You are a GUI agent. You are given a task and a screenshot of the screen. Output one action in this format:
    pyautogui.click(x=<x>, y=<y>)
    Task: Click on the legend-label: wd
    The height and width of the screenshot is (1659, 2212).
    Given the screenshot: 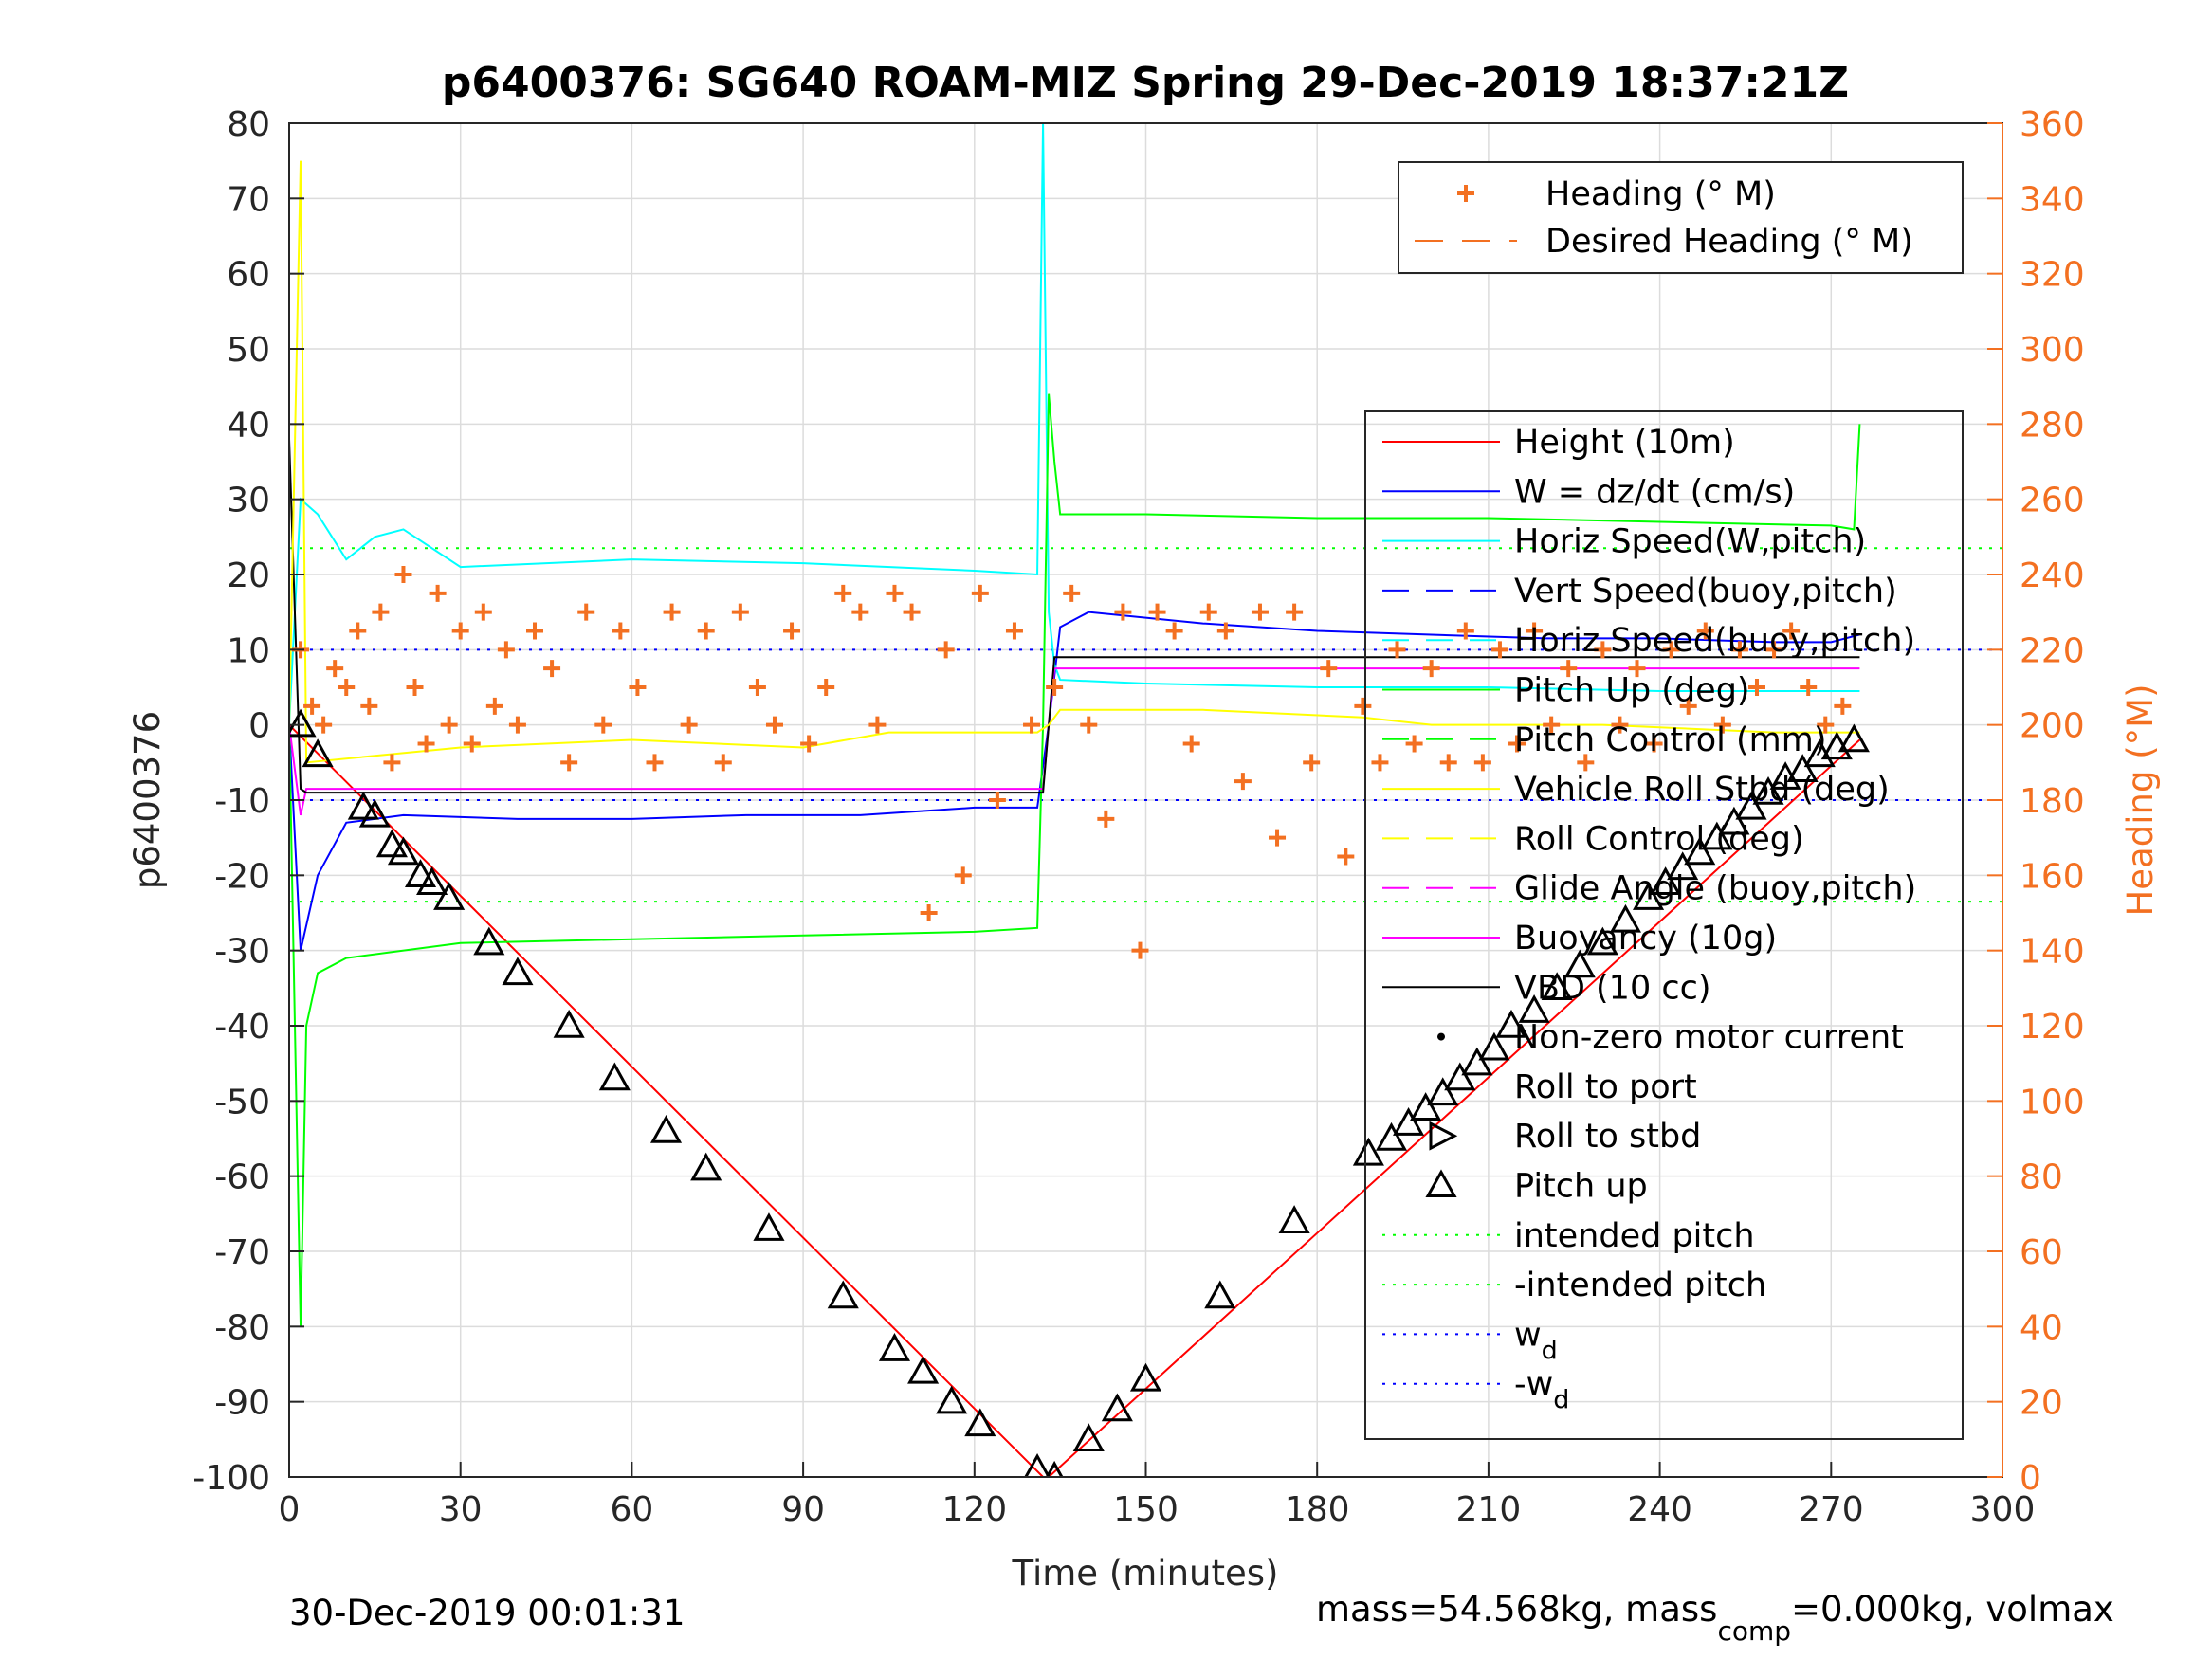 What is the action you would take?
    pyautogui.click(x=1536, y=1340)
    